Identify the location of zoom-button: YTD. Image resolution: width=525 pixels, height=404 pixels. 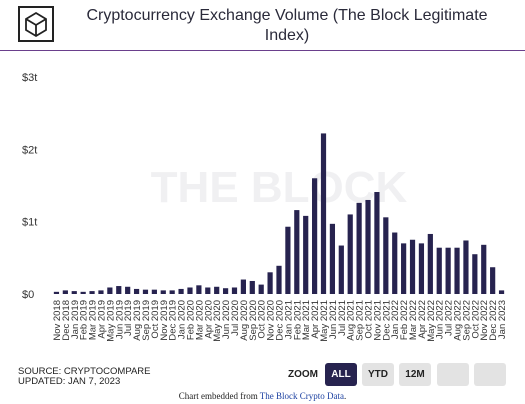
(378, 374).